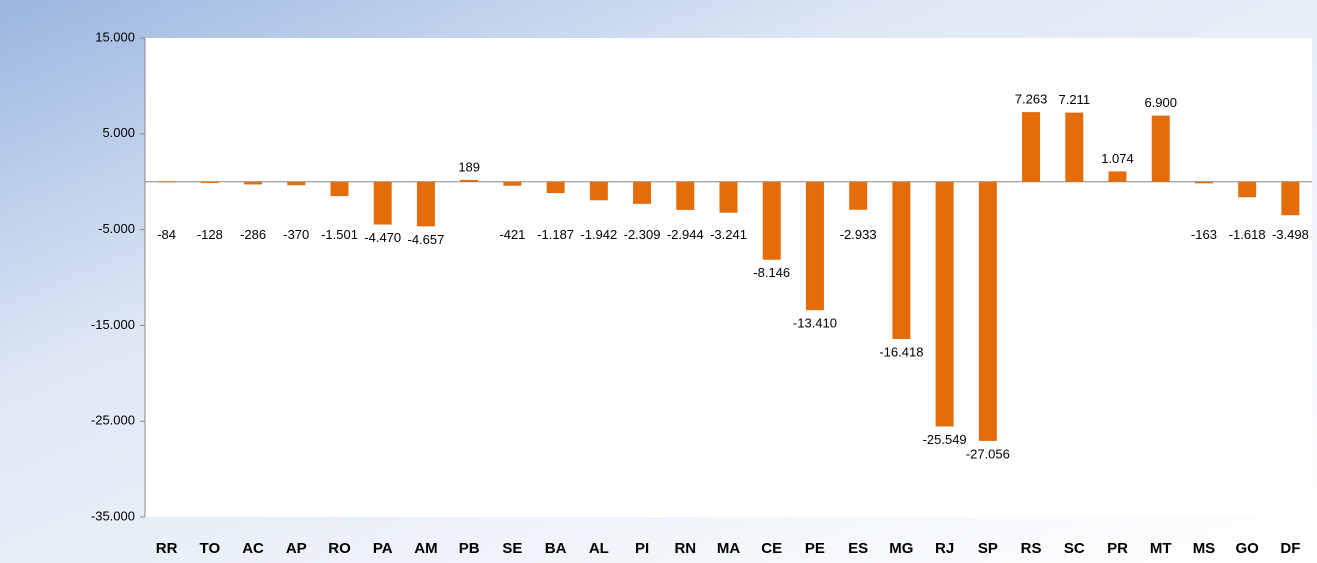 The height and width of the screenshot is (563, 1317). What do you see at coordinates (296, 234) in the screenshot?
I see `data-label: -370` at bounding box center [296, 234].